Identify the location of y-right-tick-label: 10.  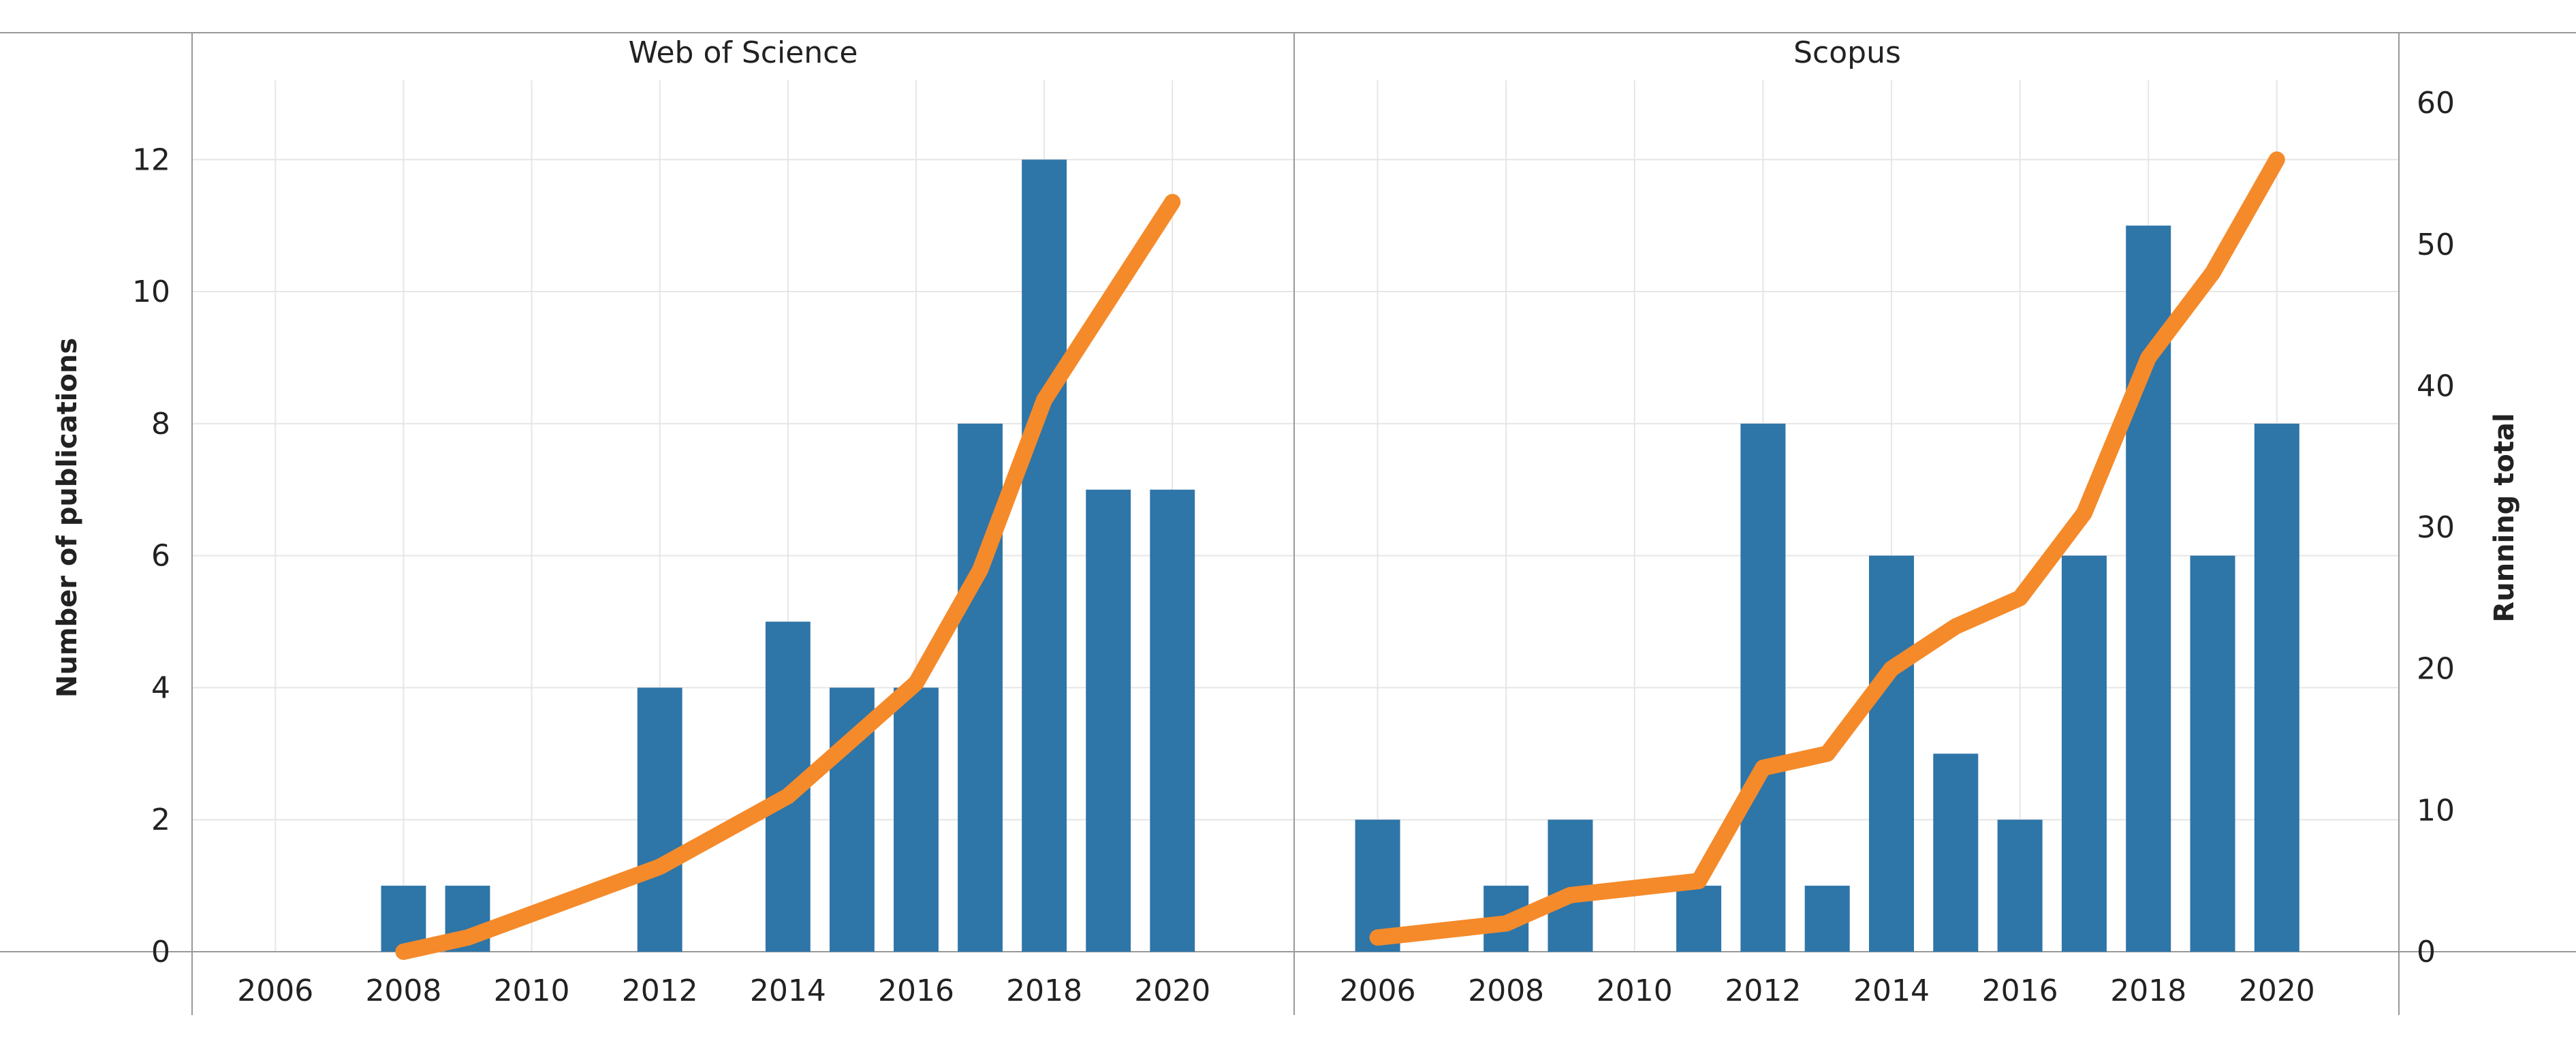
(2436, 810).